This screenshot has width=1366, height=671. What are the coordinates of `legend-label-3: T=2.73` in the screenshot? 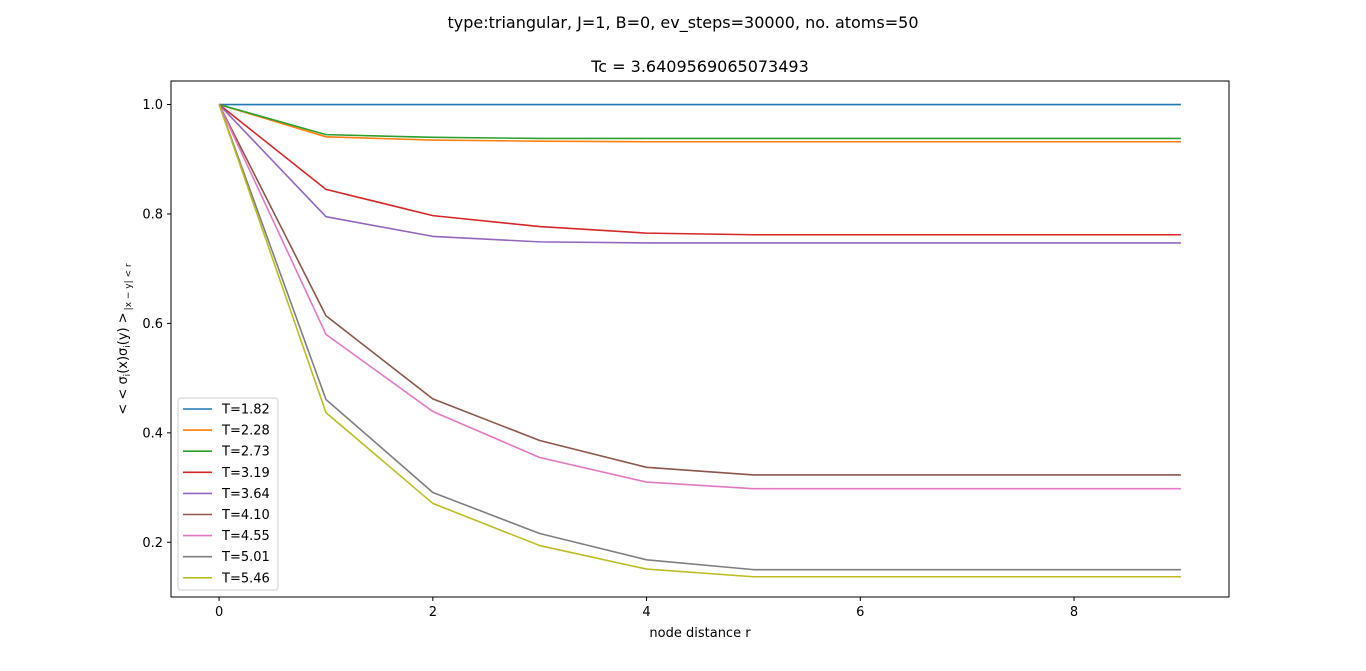 It's located at (245, 452).